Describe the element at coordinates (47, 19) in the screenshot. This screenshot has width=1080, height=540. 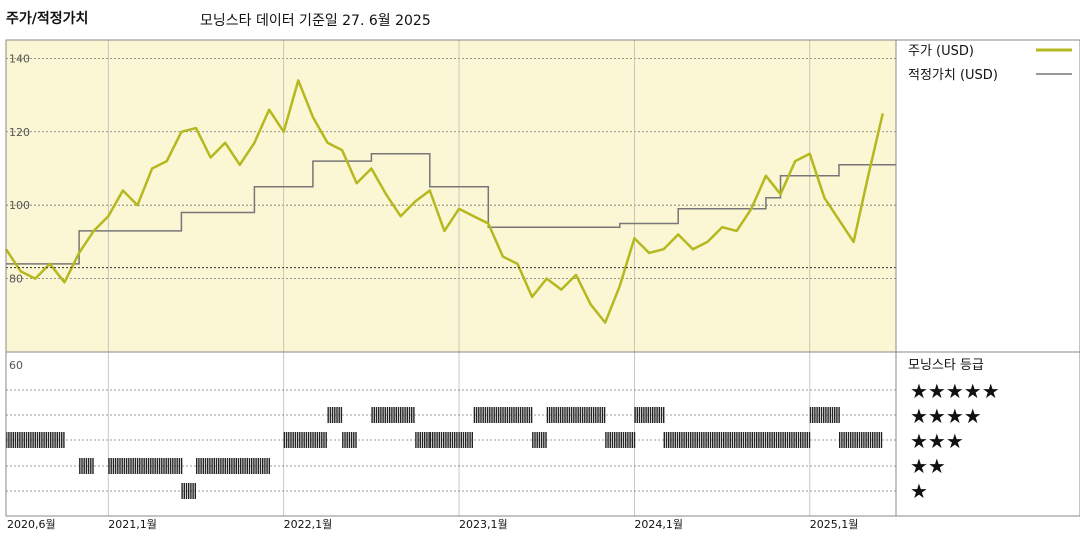
I see `page-title: 주가/적정가치` at that location.